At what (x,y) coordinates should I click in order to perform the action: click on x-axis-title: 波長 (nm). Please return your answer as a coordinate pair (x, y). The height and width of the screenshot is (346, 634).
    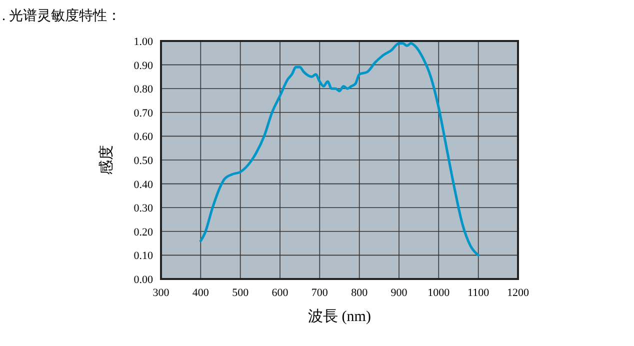
    Looking at the image, I should click on (339, 316).